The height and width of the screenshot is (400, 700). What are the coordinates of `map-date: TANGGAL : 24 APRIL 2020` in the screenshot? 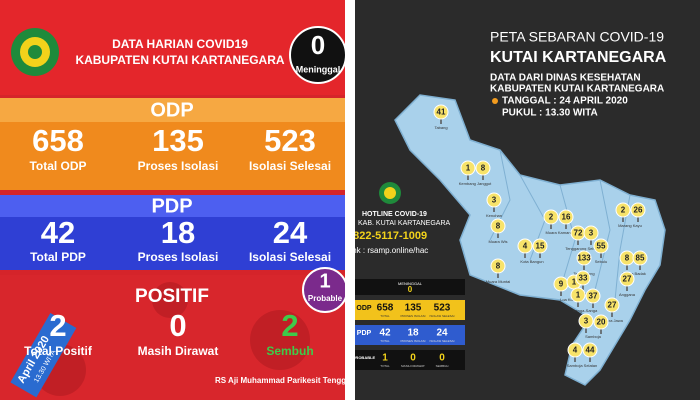 It's located at (565, 101).